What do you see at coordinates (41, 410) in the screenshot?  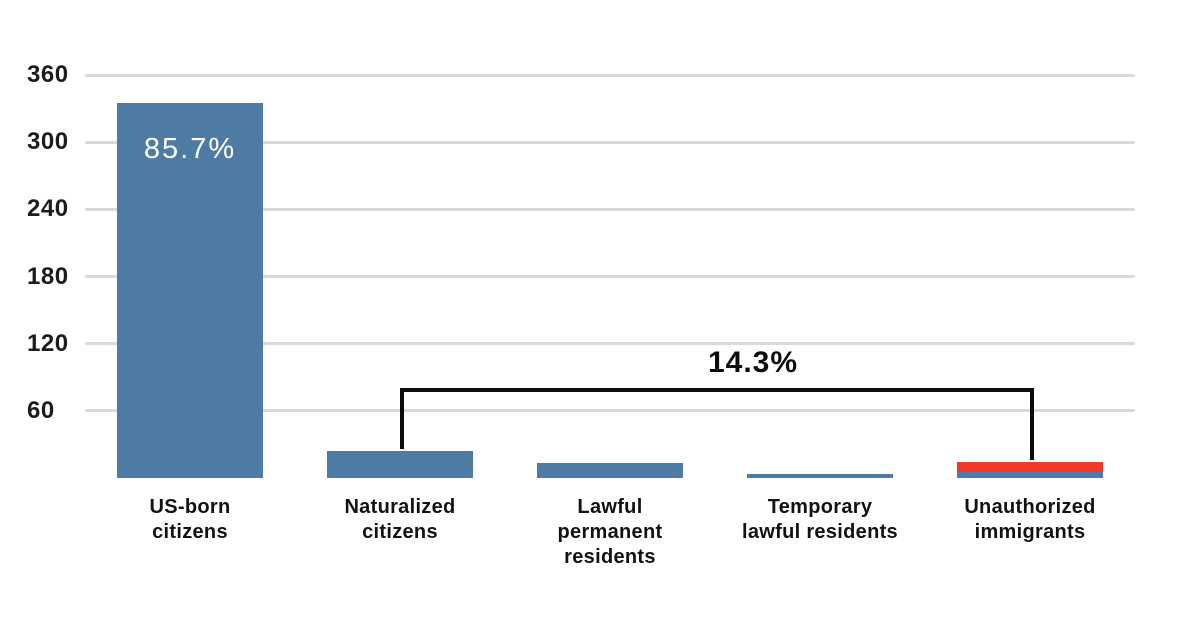 I see `y-axis-tick-label: 60` at bounding box center [41, 410].